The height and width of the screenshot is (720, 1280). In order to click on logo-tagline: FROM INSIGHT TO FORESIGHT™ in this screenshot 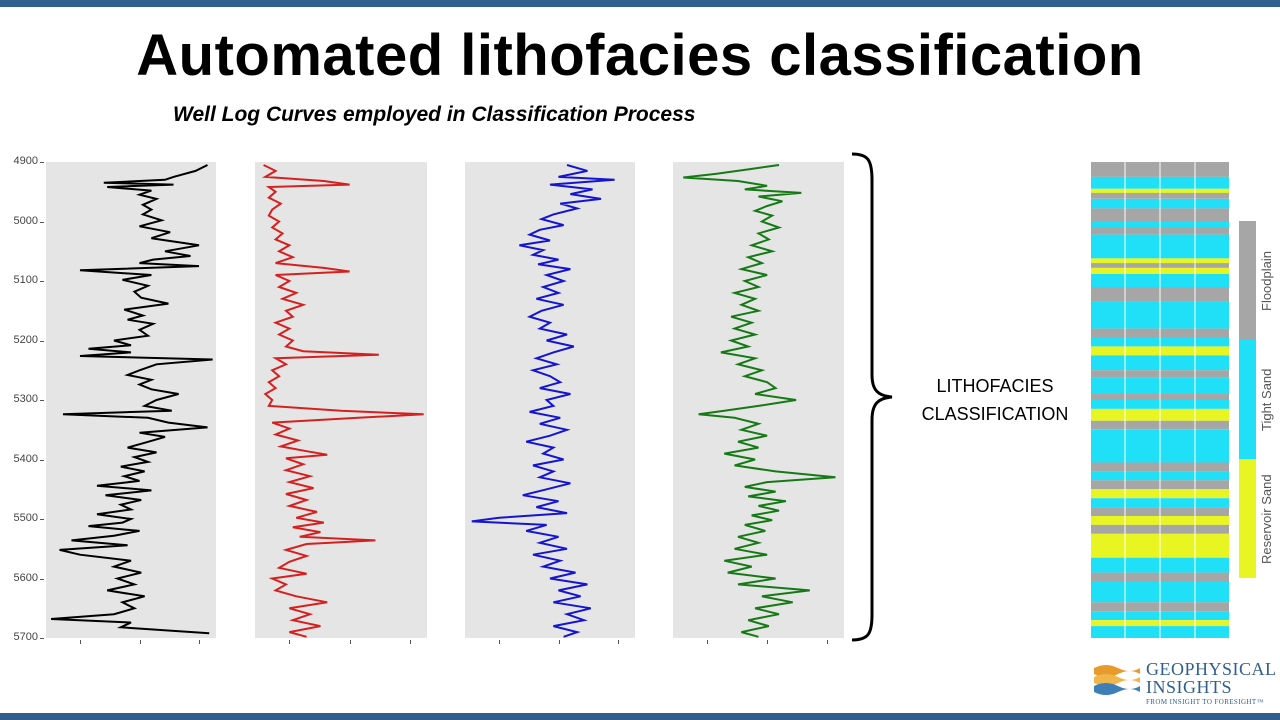, I will do `click(1205, 702)`.